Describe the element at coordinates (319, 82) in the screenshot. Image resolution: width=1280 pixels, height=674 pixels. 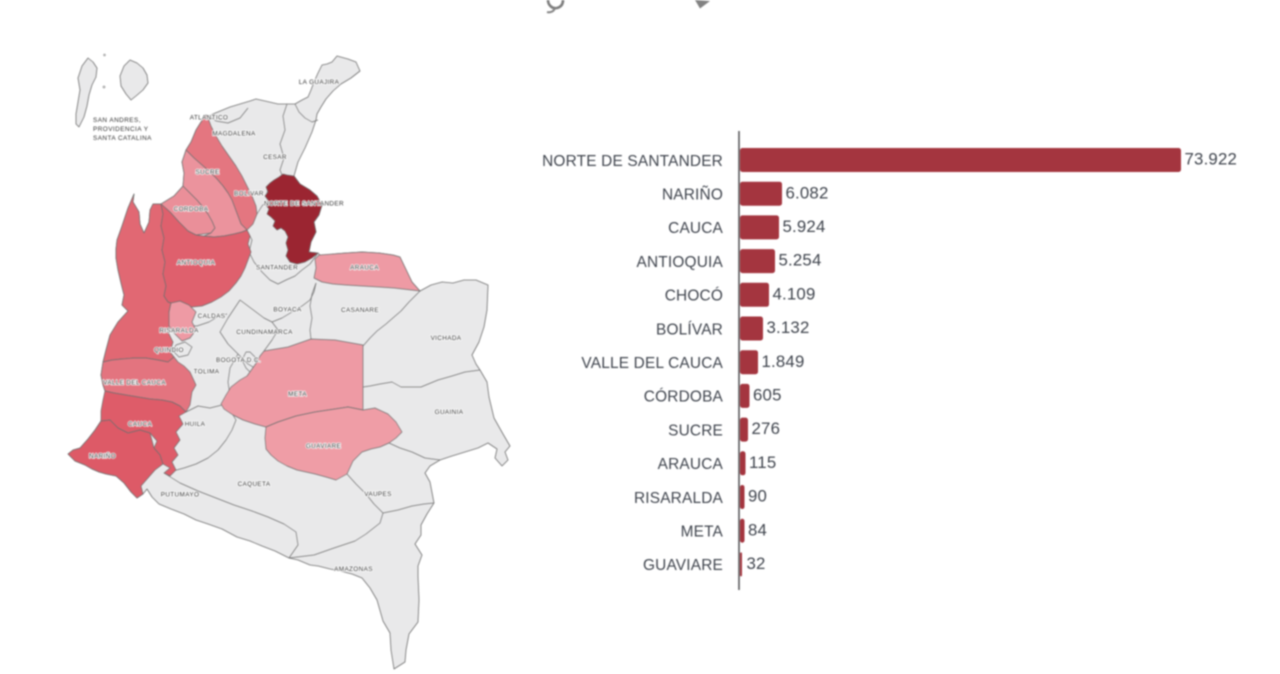
I see `svg-text: LA GUAJIRA` at that location.